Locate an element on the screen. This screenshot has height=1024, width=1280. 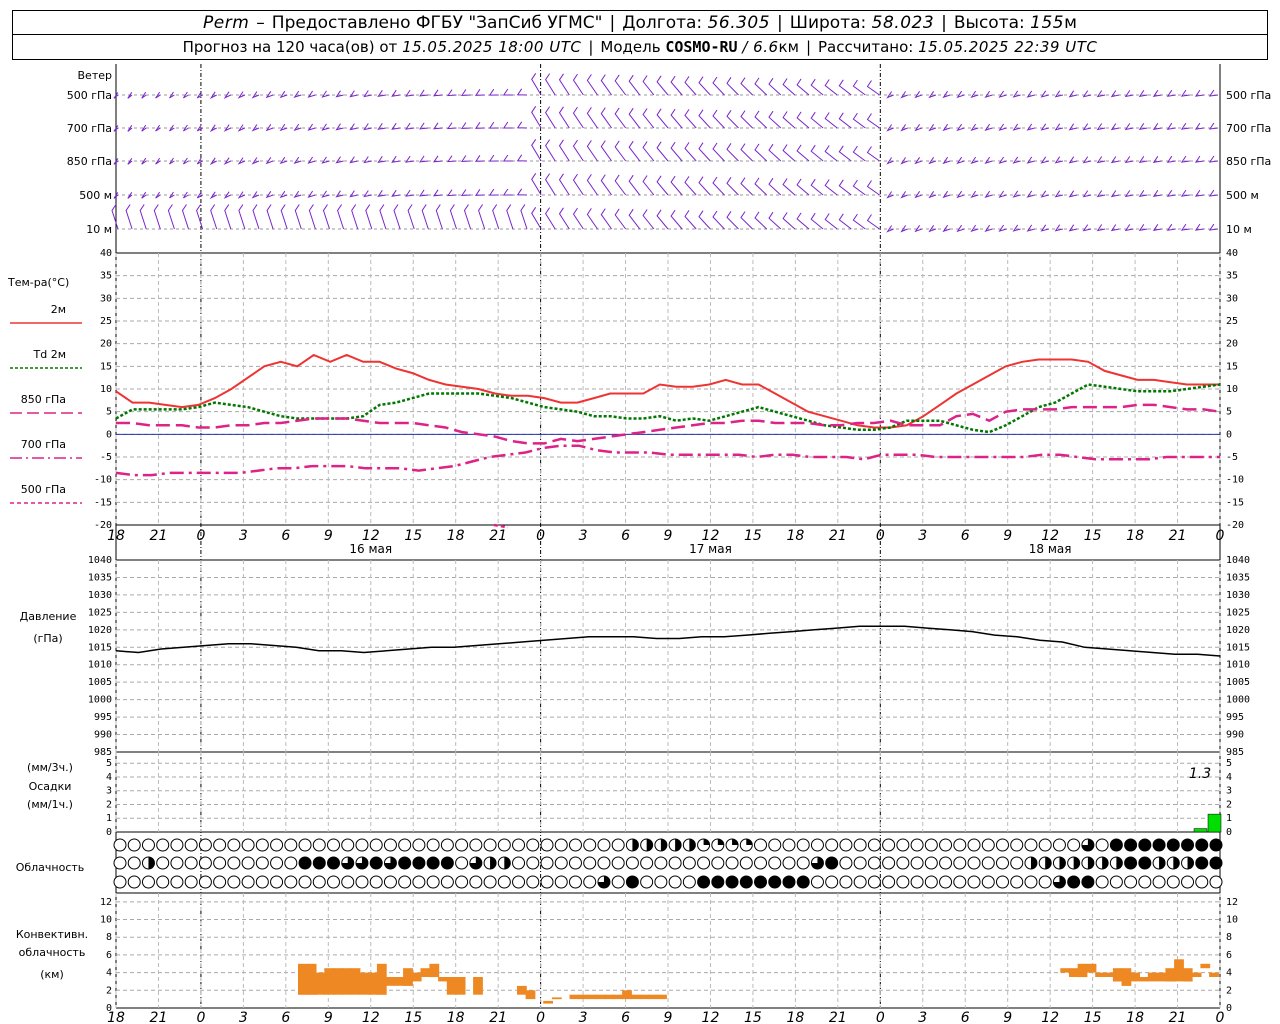
x-tick-hour: 12 is located at coordinates (371, 536).